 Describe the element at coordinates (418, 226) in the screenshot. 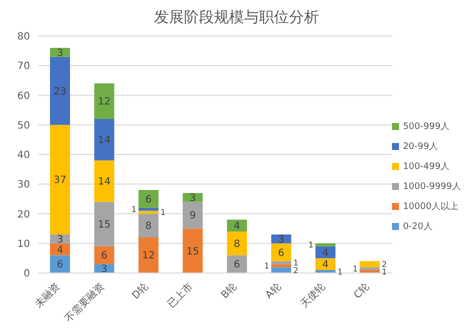

I see `legend-label: 0-20人` at that location.